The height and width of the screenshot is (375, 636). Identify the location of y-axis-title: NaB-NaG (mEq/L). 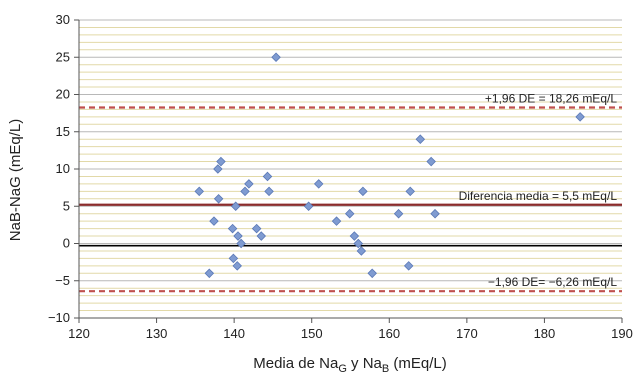
(15, 180).